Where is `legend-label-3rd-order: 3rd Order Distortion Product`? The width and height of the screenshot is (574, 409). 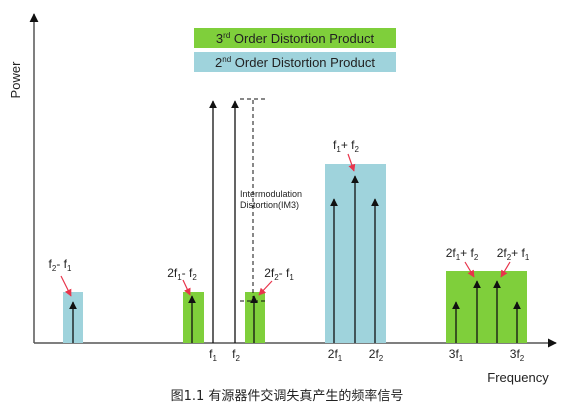
legend-label-3rd-order: 3rd Order Distortion Product is located at coordinates (295, 38).